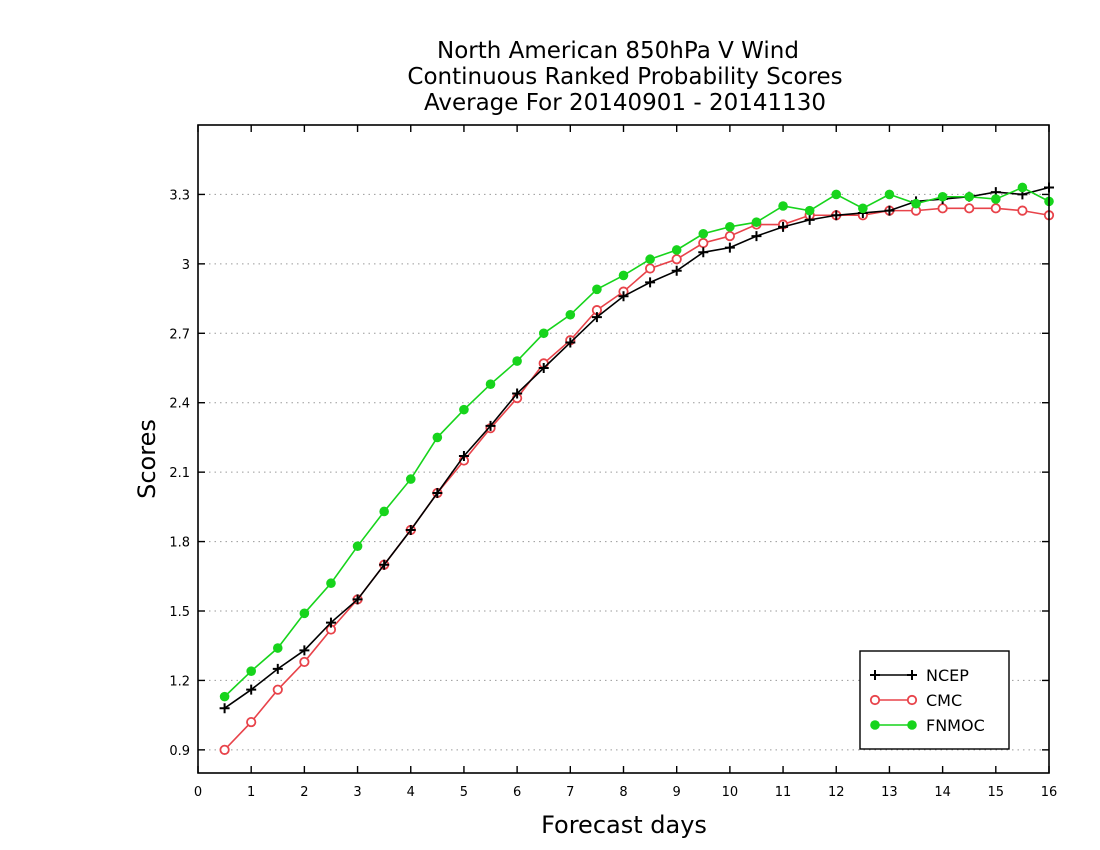  What do you see at coordinates (186, 265) in the screenshot?
I see `y-tick-label: 3` at bounding box center [186, 265].